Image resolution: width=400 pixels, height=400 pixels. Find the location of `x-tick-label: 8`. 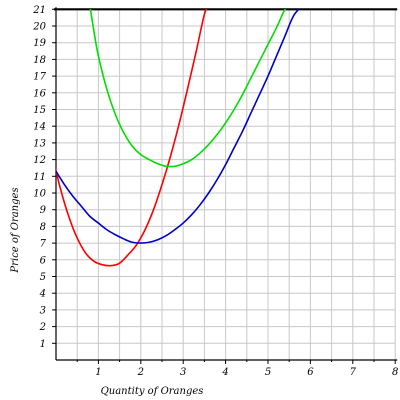

x-tick-label: 8 is located at coordinates (395, 372).